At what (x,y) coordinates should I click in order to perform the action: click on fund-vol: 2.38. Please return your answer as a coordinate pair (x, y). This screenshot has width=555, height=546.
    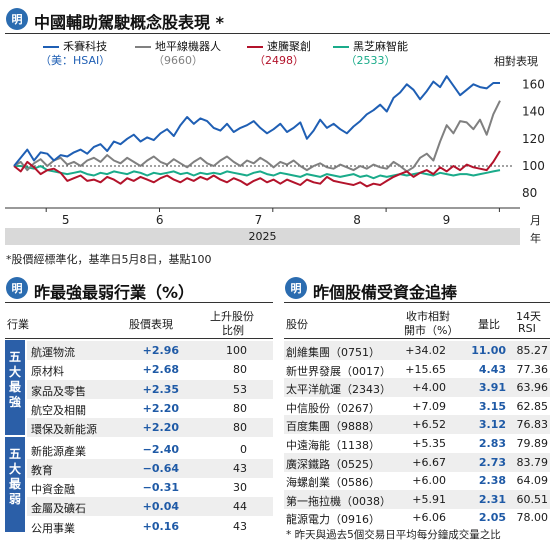
    Looking at the image, I should click on (492, 481).